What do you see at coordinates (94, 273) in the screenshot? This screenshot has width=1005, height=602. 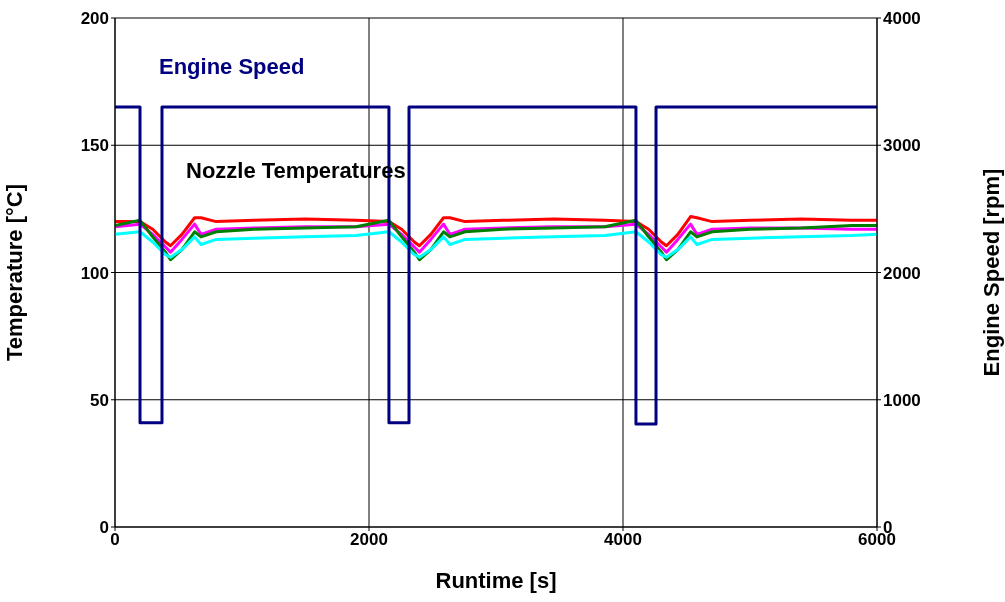 I see `y-tick-label: 100` at bounding box center [94, 273].